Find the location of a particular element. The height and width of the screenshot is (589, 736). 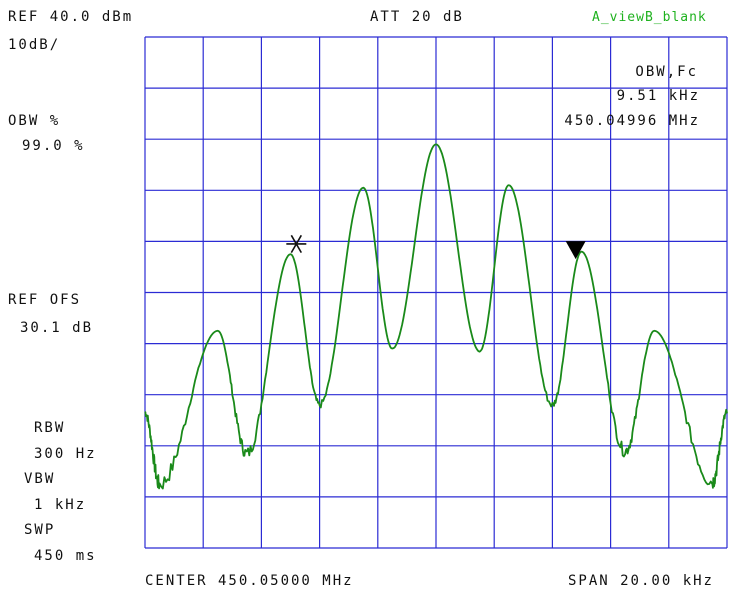

vbw-value: 1 kHz is located at coordinates (60, 505).